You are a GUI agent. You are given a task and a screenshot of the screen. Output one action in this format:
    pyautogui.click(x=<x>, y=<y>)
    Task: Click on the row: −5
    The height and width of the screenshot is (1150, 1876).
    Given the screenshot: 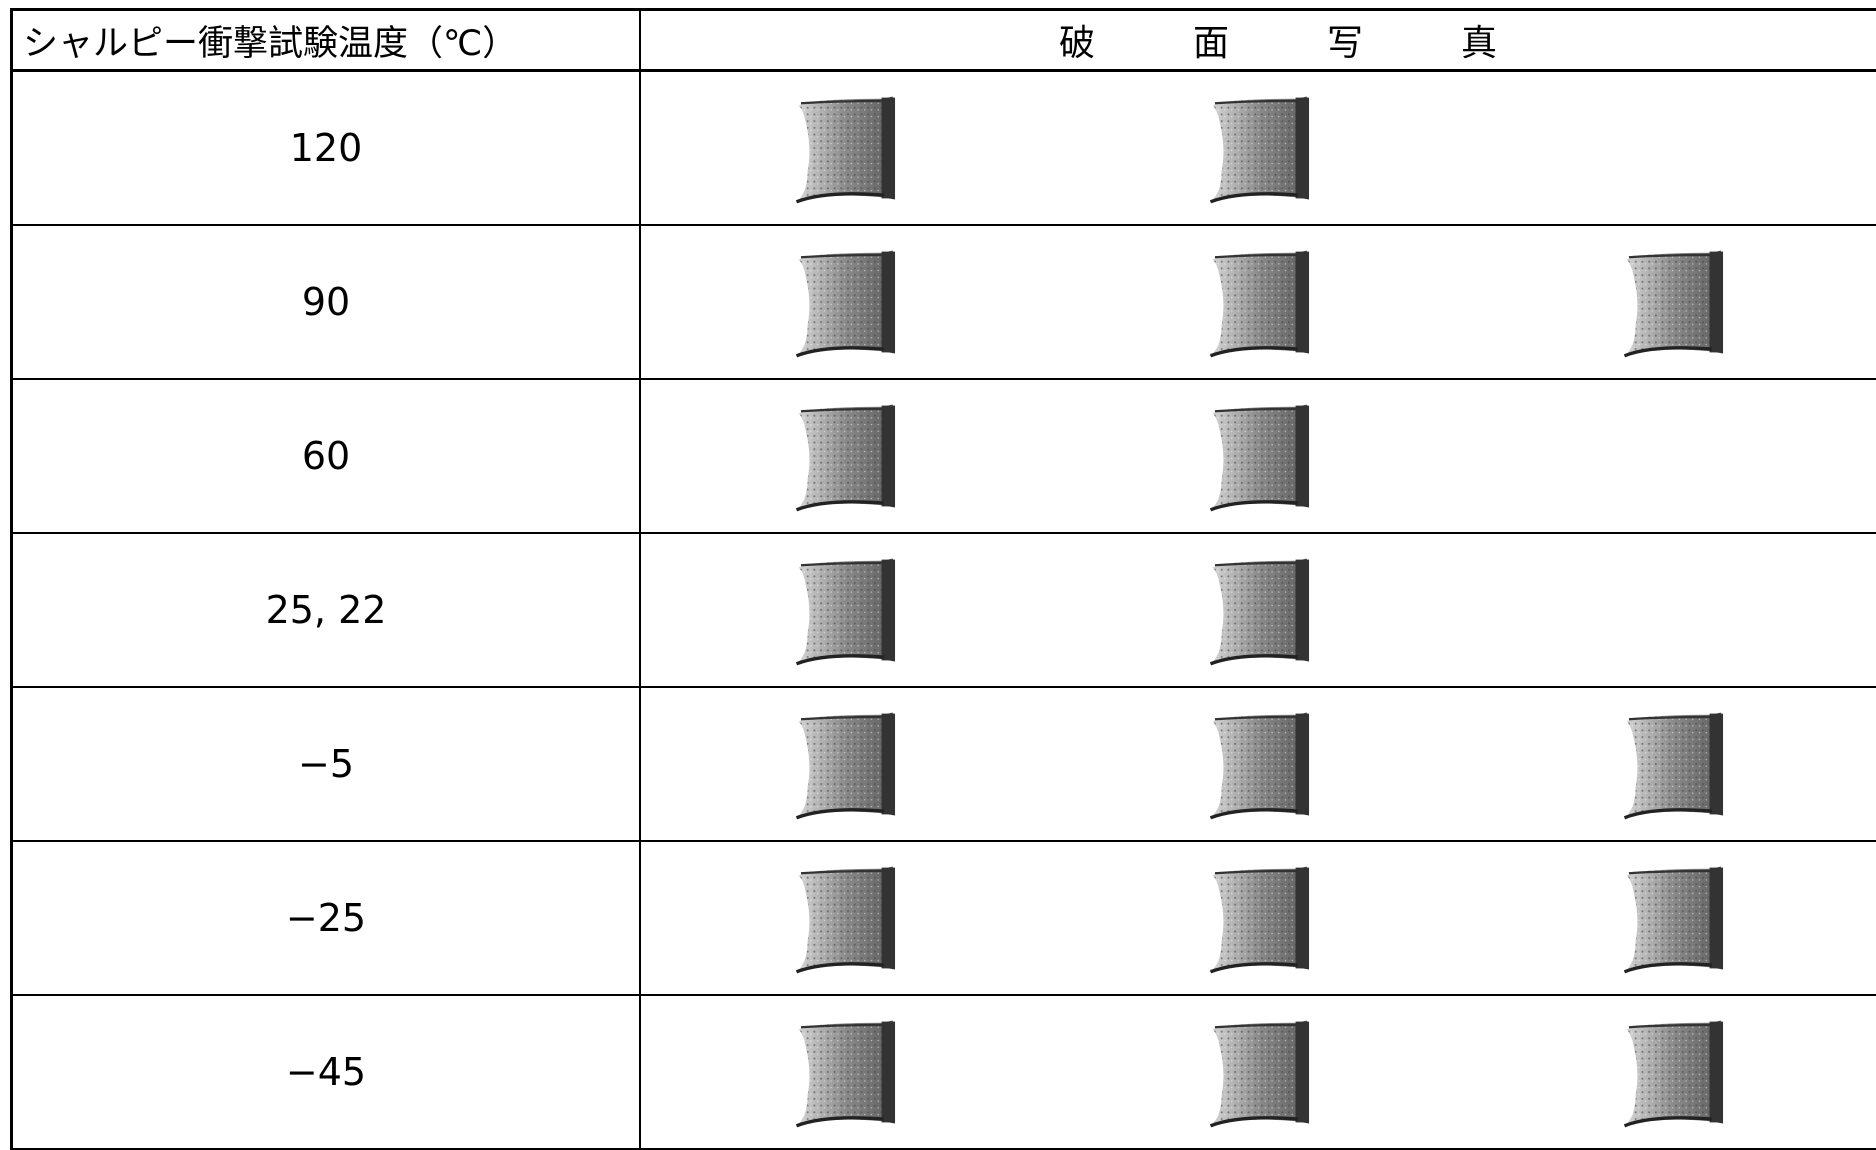 What is the action you would take?
    pyautogui.click(x=944, y=765)
    